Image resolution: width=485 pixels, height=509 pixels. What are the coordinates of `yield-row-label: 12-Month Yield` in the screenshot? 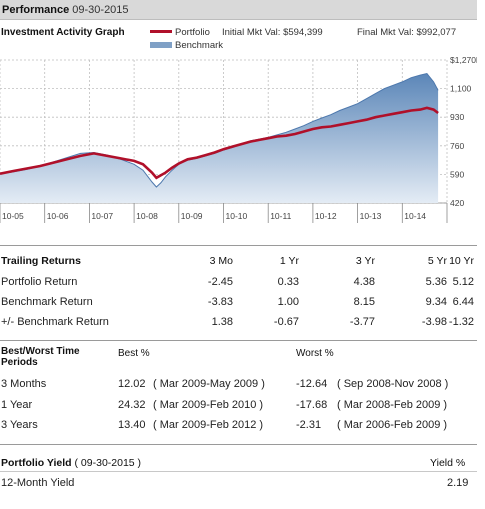 It's located at (38, 483).